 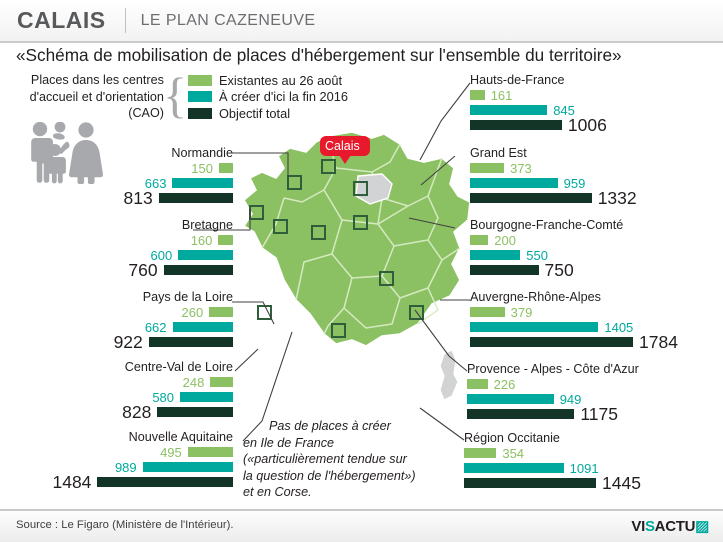 What do you see at coordinates (161, 255) in the screenshot?
I see `bar-value-acreer: 600` at bounding box center [161, 255].